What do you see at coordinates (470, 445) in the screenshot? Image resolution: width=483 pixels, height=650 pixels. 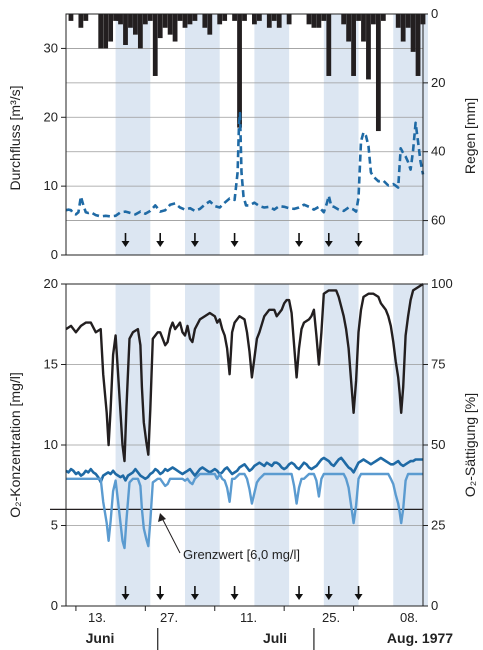 I see `bottom-right-axis-label: O₂-Sättigung [%]` at bounding box center [470, 445].